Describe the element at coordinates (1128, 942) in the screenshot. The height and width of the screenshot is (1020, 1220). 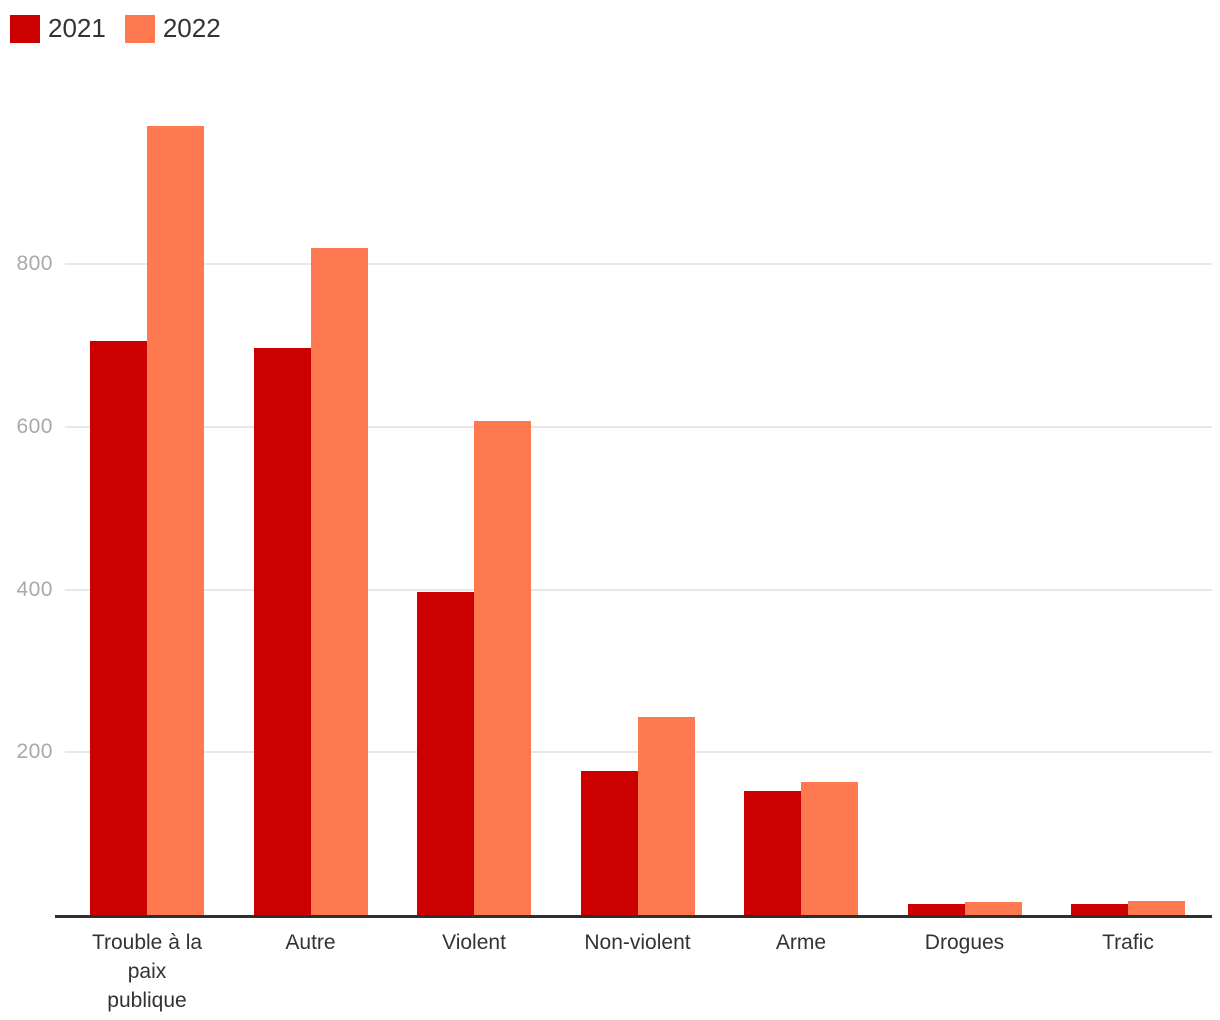
I see `x-category-label: Trafic` at that location.